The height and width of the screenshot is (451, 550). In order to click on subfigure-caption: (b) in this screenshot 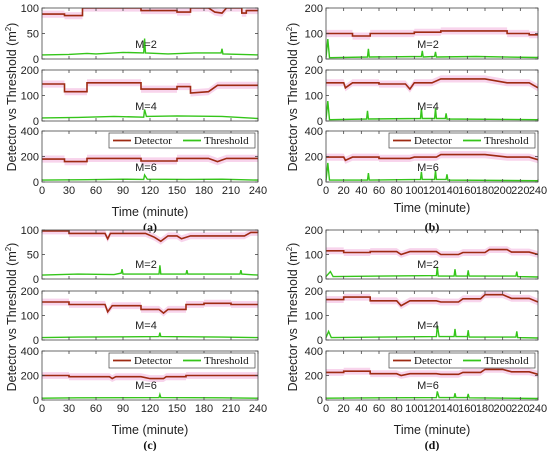, I will do `click(432, 227)`.